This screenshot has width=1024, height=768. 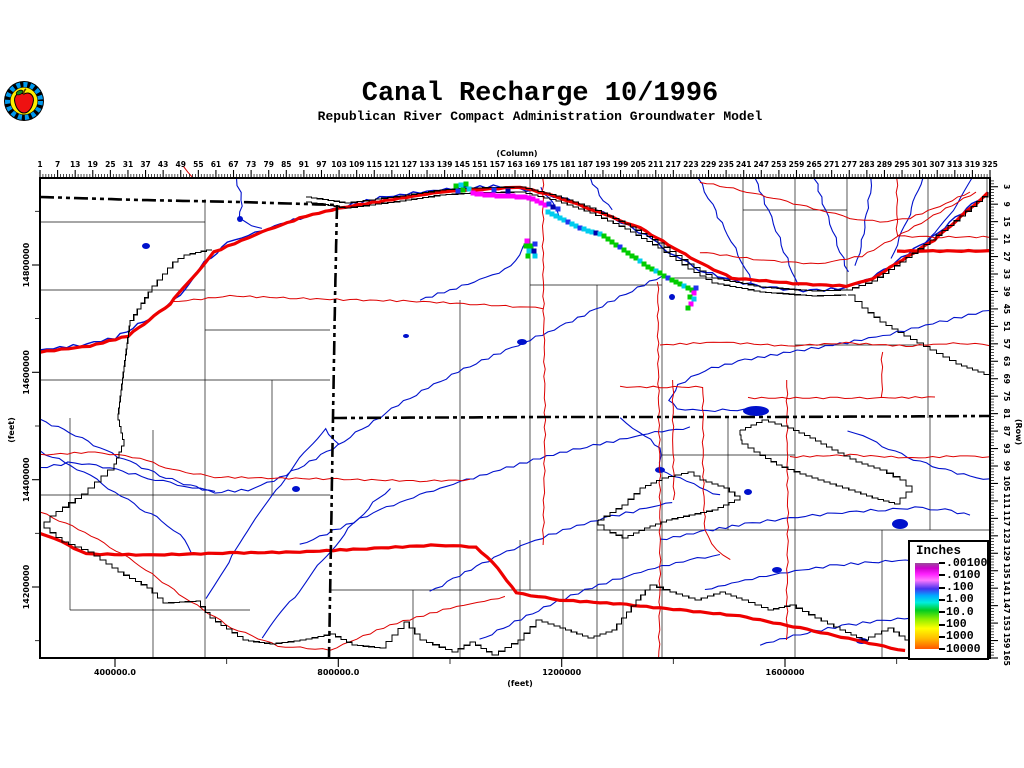 I want to click on bottom-axis-caption: (feet), so click(x=519, y=683).